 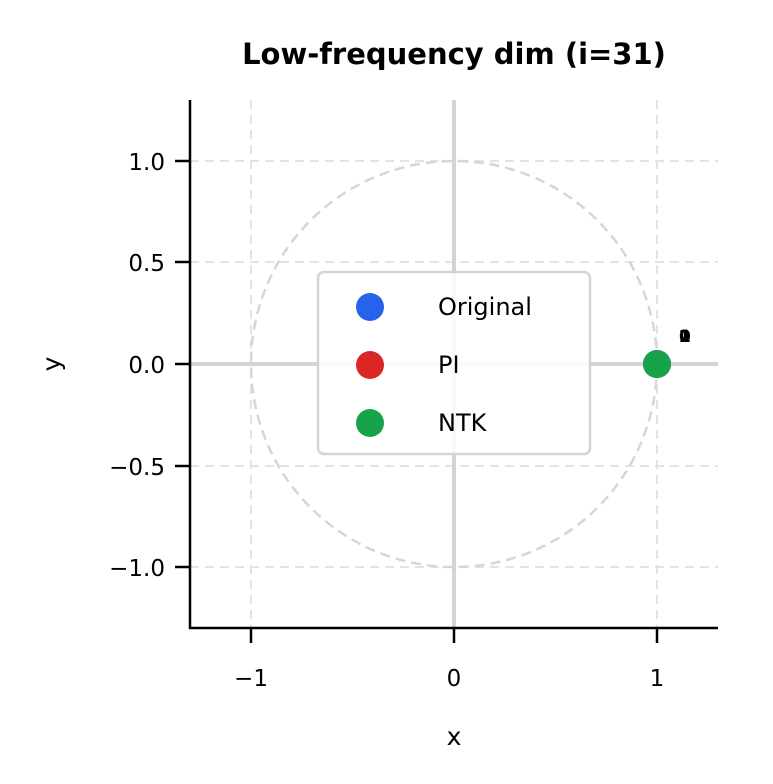 I want to click on x-tick-label: 0, so click(x=454, y=679).